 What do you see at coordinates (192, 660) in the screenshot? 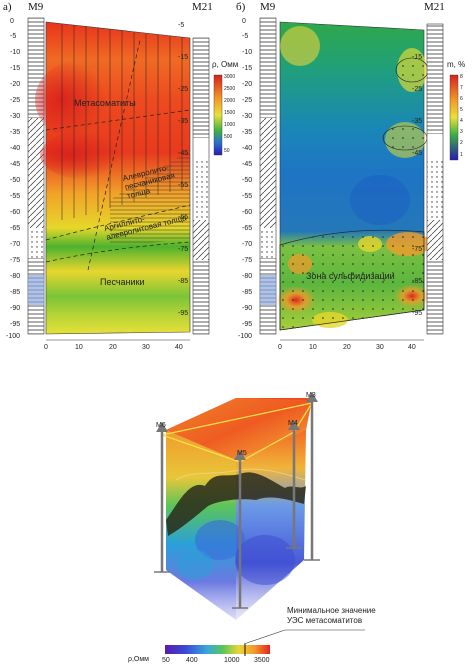
I see `scale-value: 400` at bounding box center [192, 660].